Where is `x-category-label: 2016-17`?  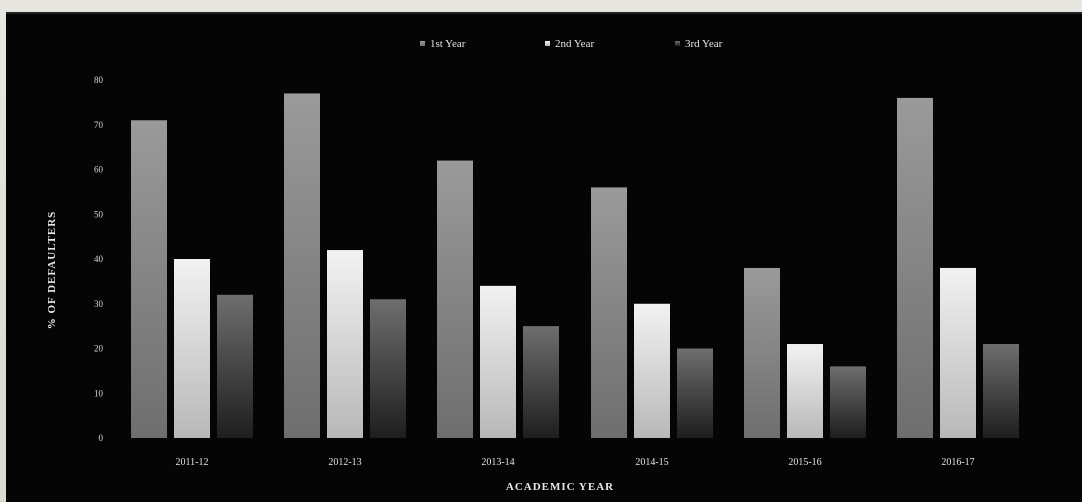
x-category-label: 2016-17 is located at coordinates (957, 462).